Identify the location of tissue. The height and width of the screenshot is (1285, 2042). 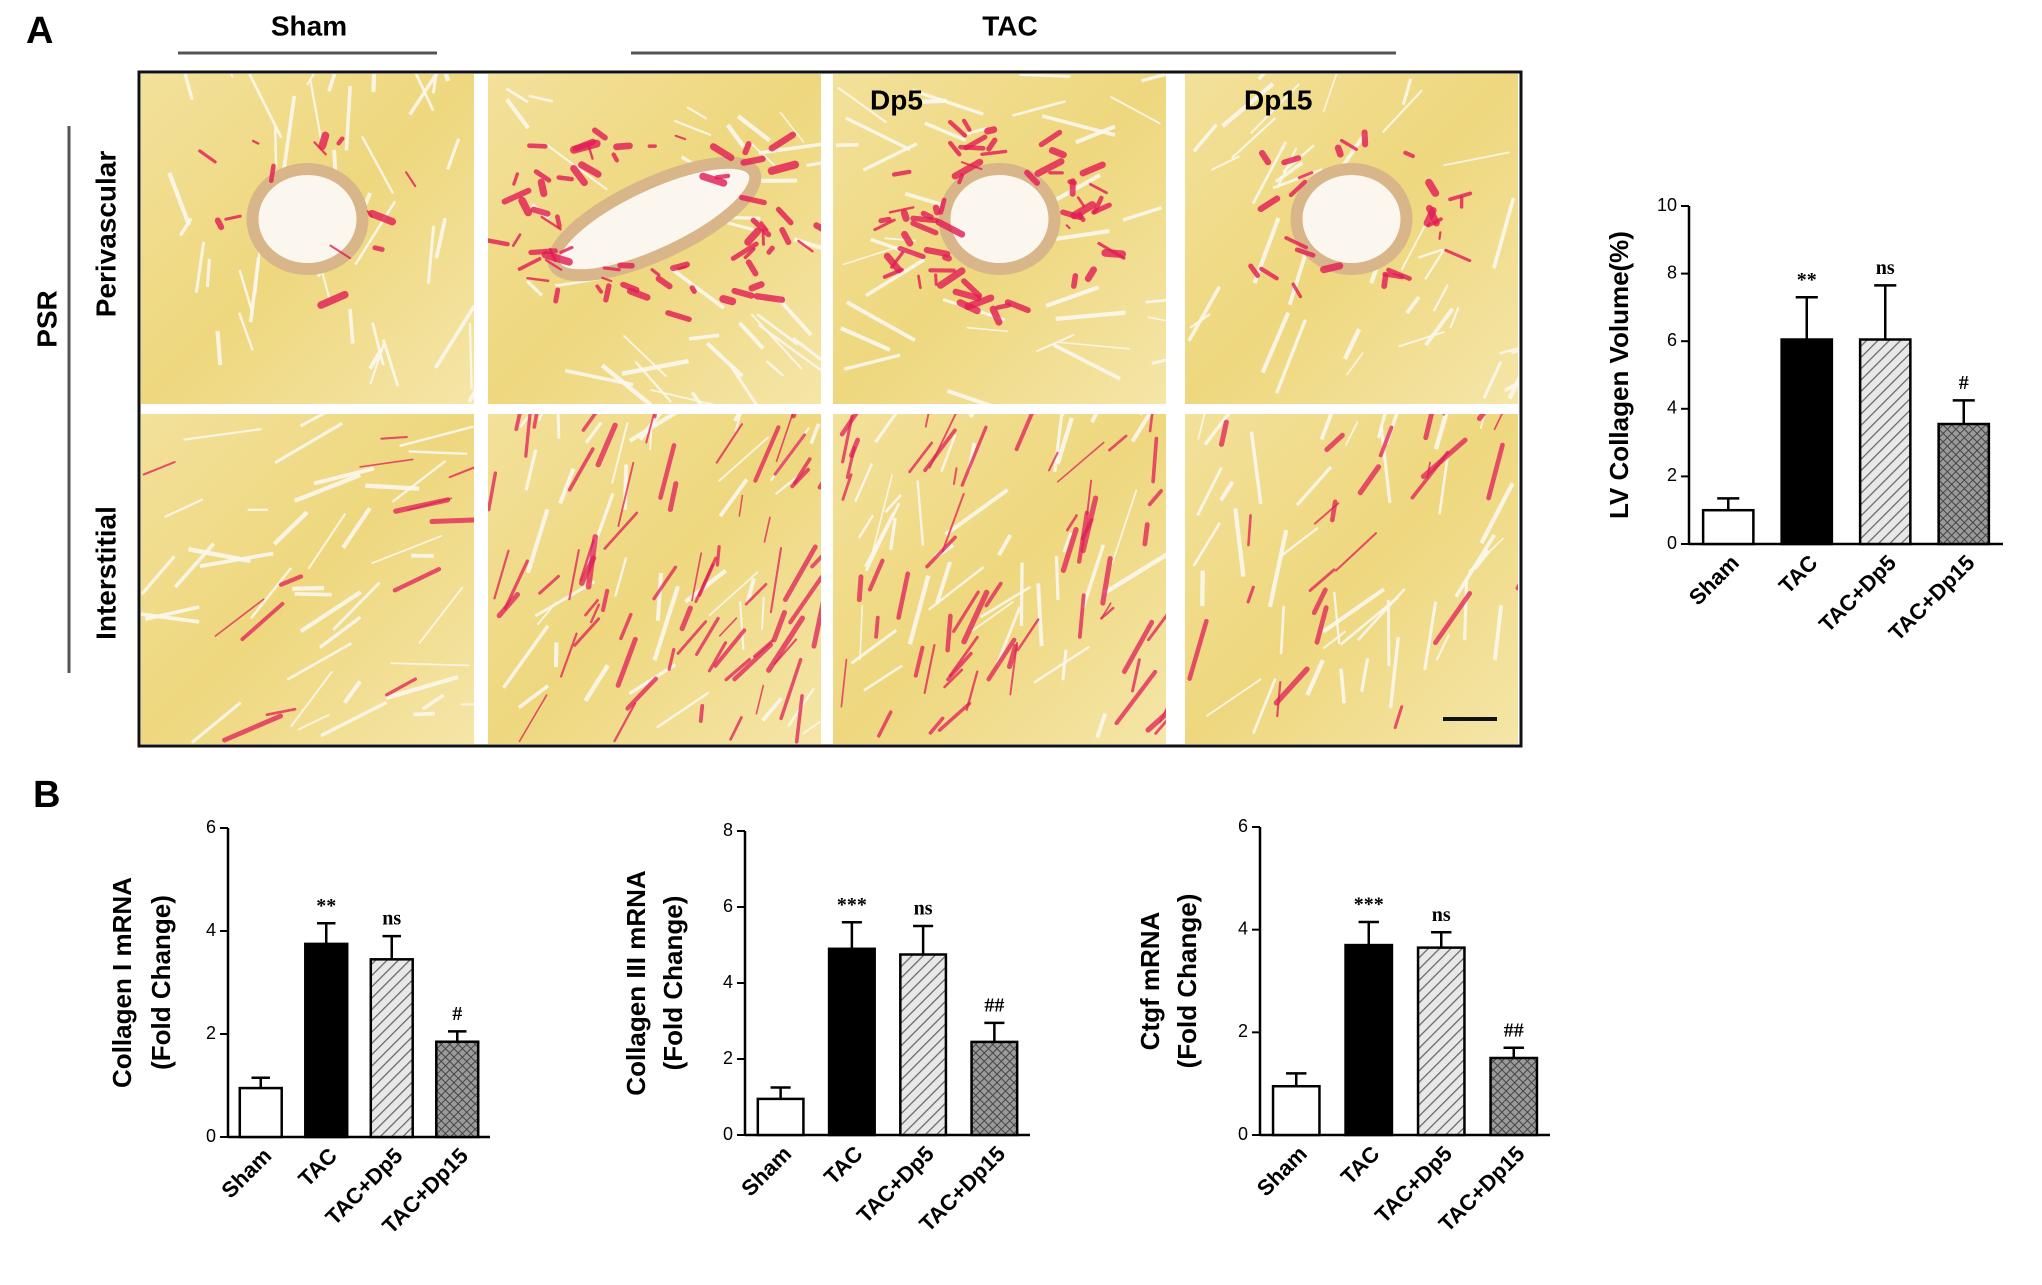
(1351, 579).